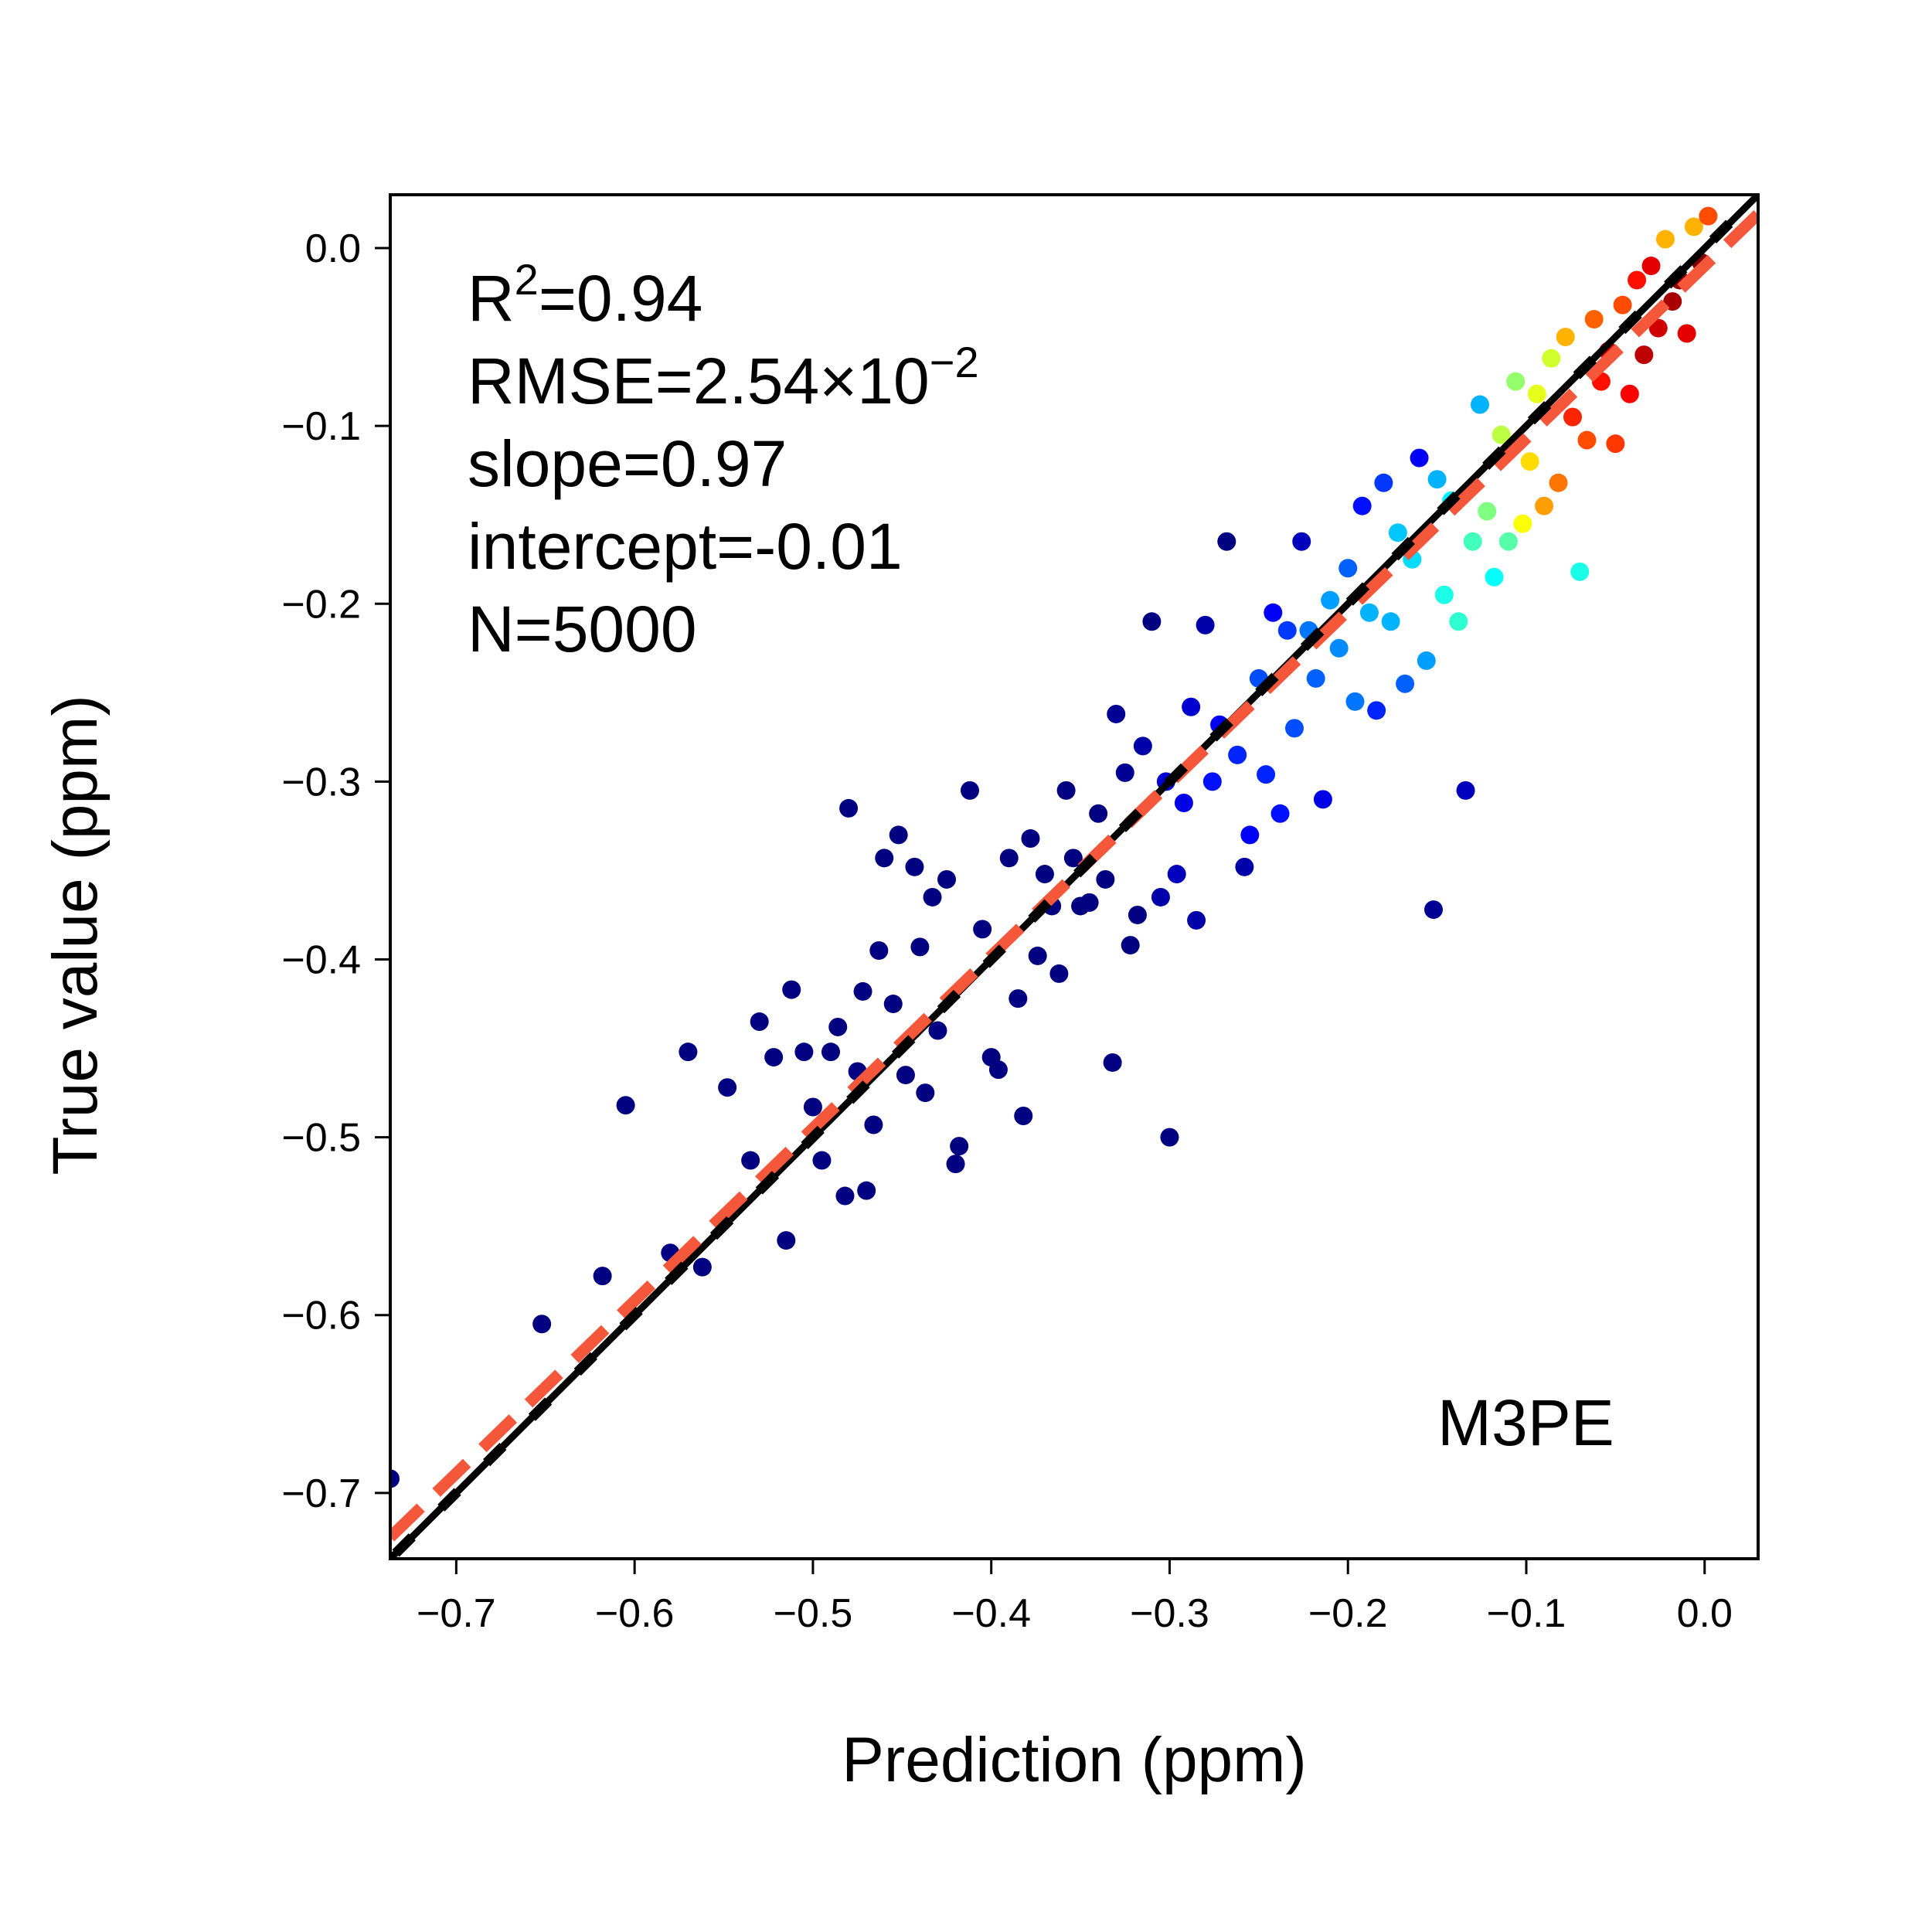 The width and height of the screenshot is (1932, 1932). Describe the element at coordinates (585, 295) in the screenshot. I see `r-squared-text: R2=0.94` at that location.